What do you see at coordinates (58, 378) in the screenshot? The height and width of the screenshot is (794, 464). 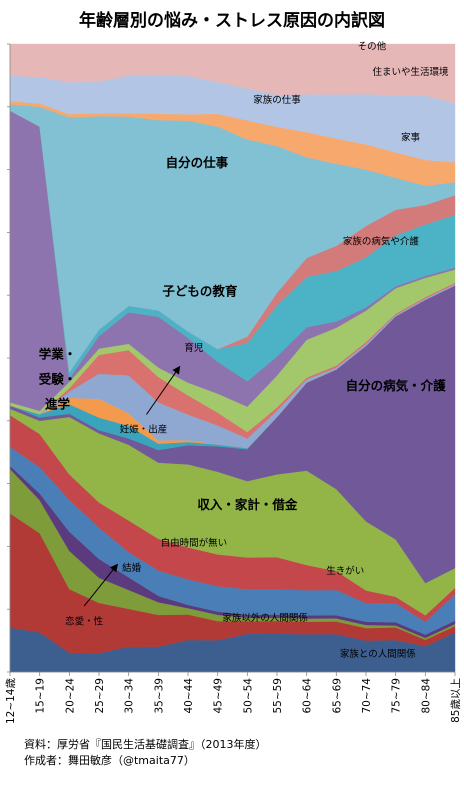 I see `series-label: 受験・` at bounding box center [58, 378].